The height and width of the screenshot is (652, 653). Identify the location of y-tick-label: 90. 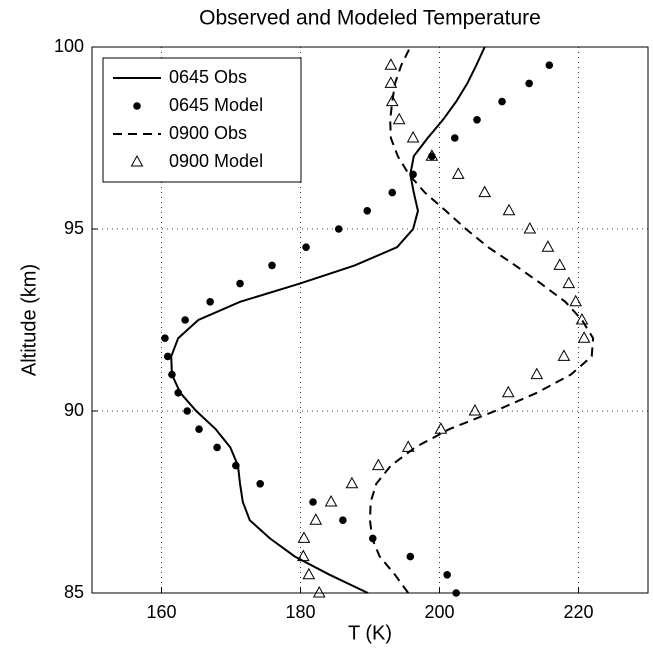
(74, 410).